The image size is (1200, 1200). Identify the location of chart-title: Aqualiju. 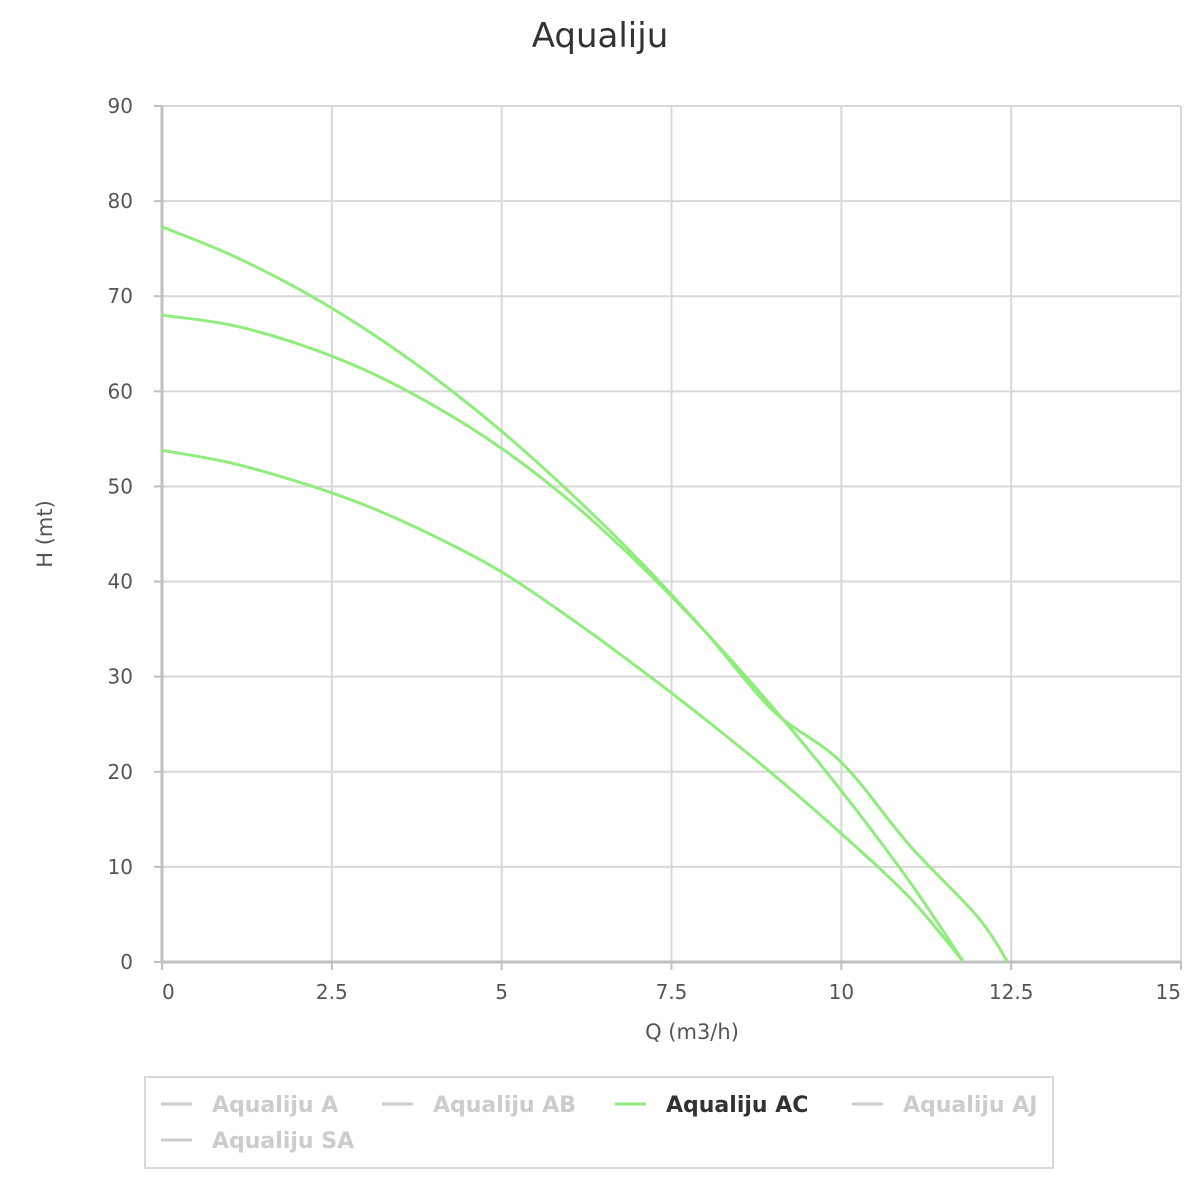
(600, 36).